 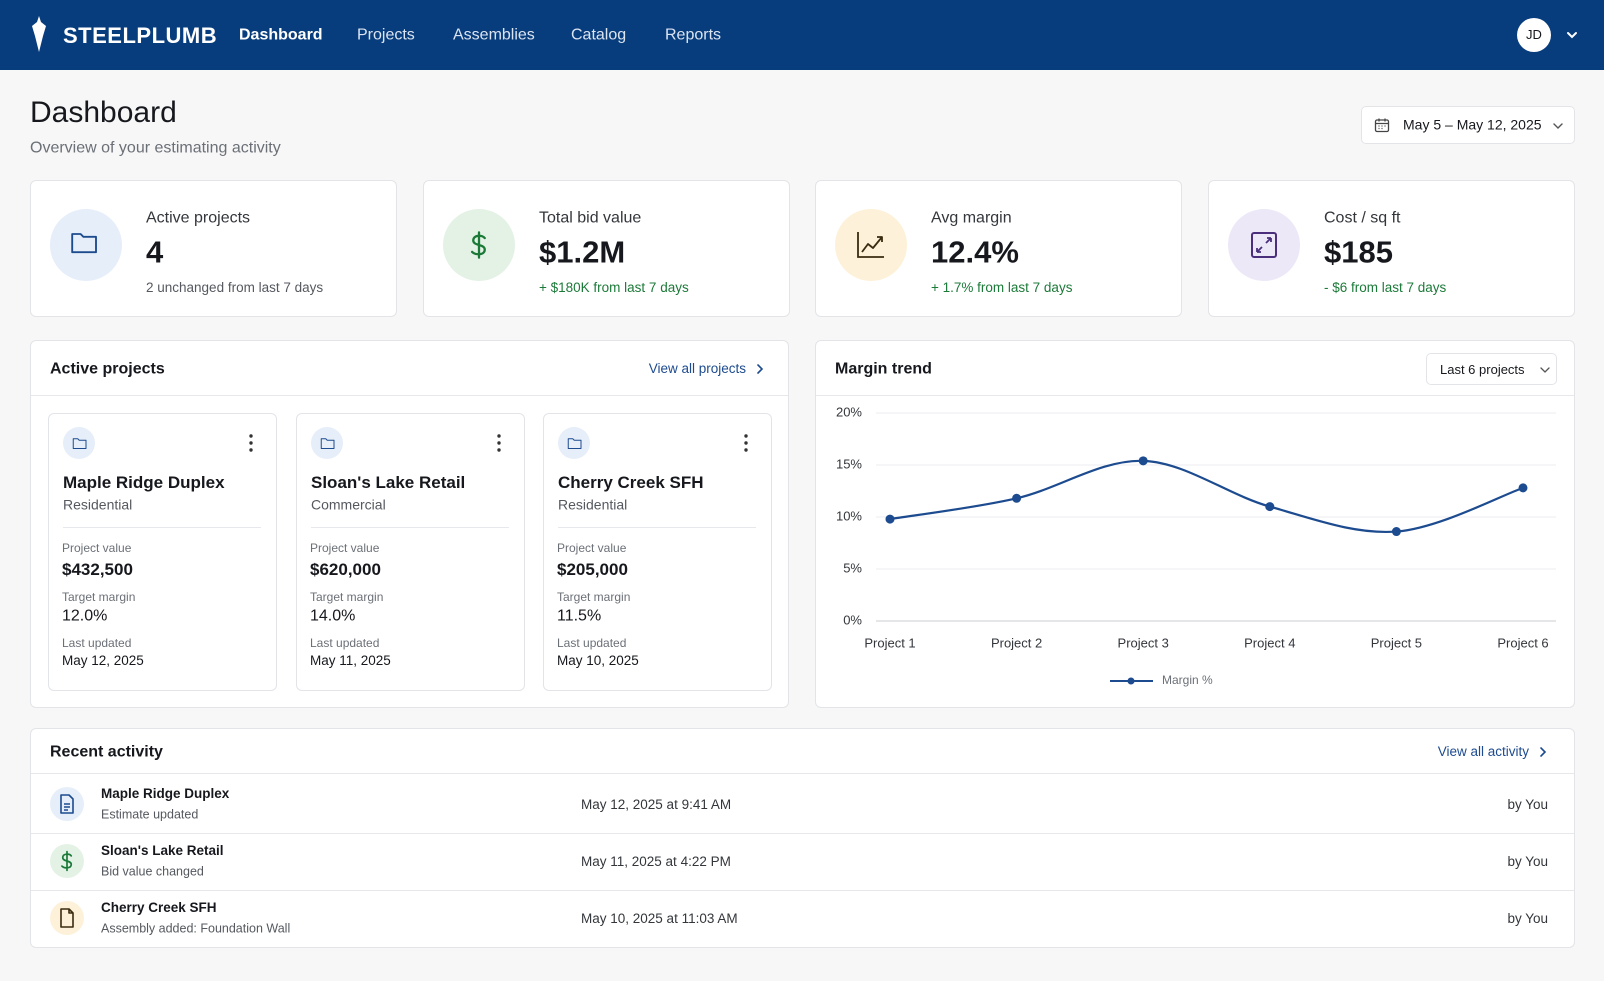 What do you see at coordinates (386, 35) in the screenshot?
I see `nav-link: Projects` at bounding box center [386, 35].